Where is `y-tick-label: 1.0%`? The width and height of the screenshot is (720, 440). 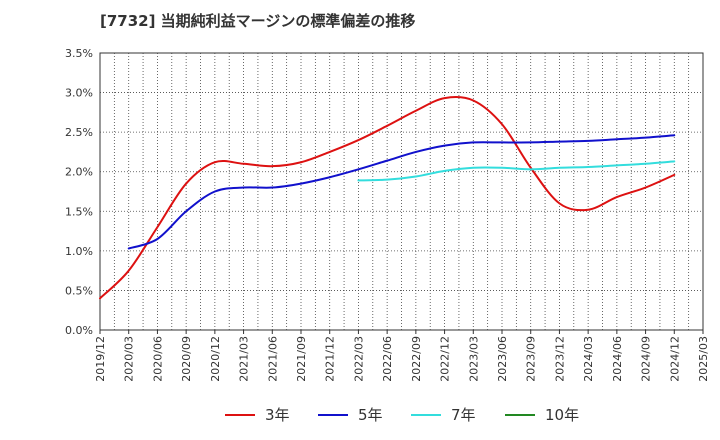 y-tick-label: 1.0% is located at coordinates (79, 251).